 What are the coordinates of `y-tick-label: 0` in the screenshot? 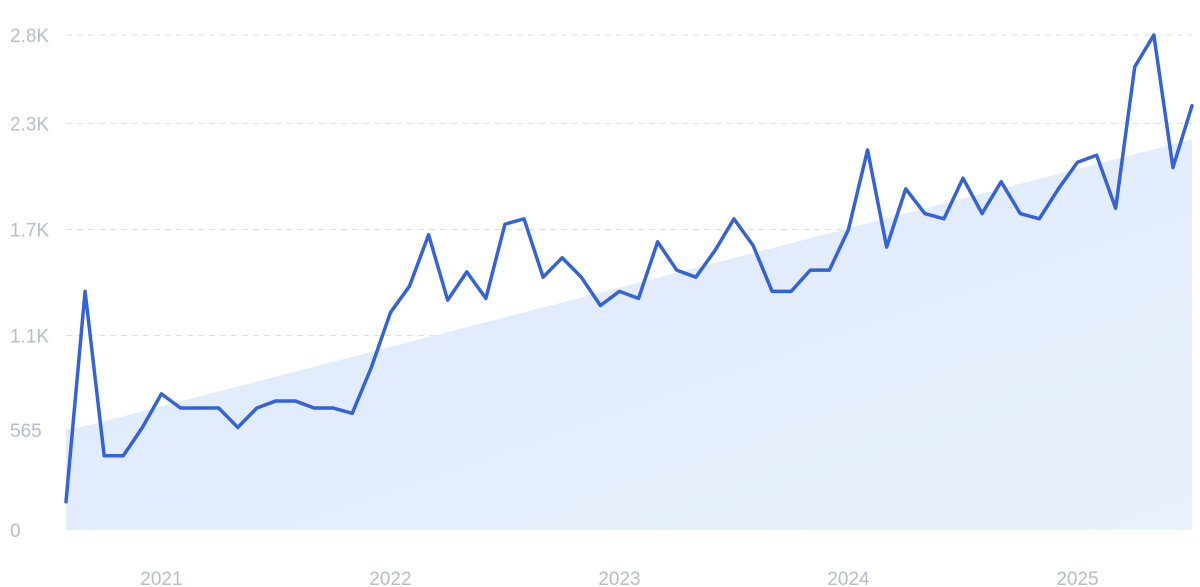 It's located at (15, 531).